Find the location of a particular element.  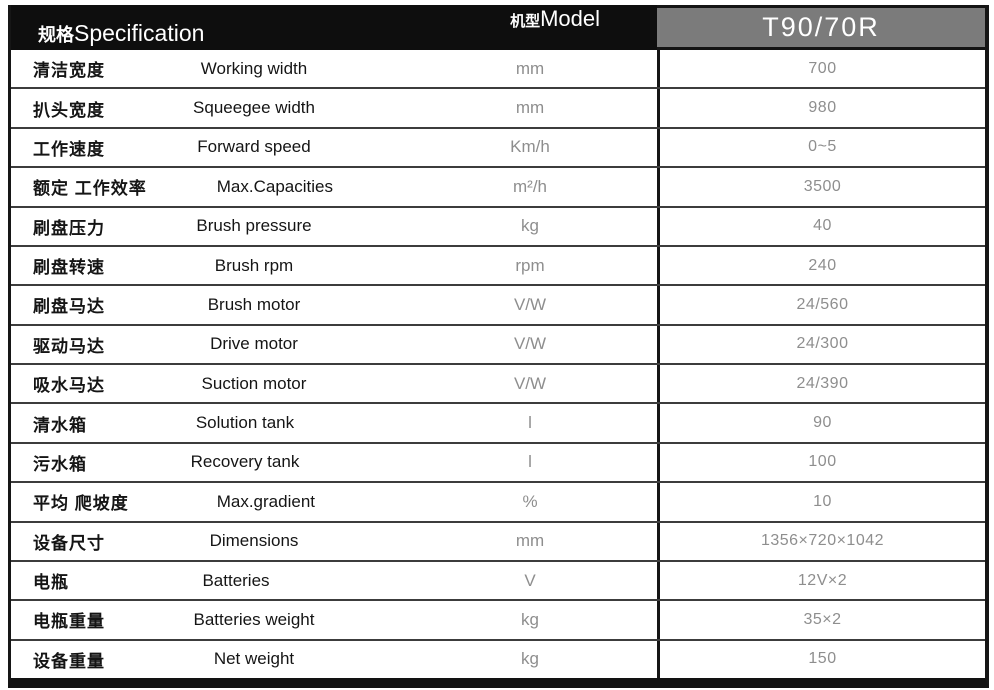

row-label-cn: 额定 工作效率 is located at coordinates (90, 189).